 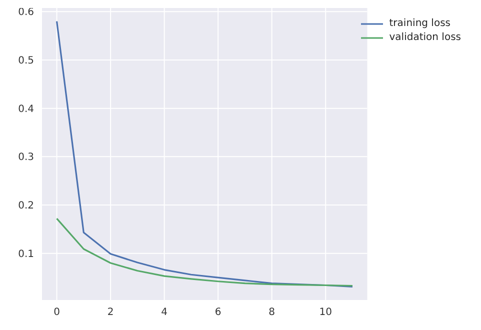 What do you see at coordinates (420, 23) in the screenshot?
I see `legend-label: training loss` at bounding box center [420, 23].